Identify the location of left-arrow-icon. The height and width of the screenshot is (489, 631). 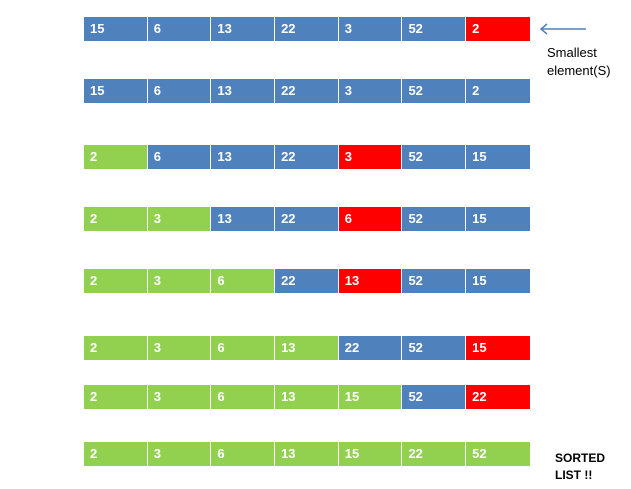
(562, 29).